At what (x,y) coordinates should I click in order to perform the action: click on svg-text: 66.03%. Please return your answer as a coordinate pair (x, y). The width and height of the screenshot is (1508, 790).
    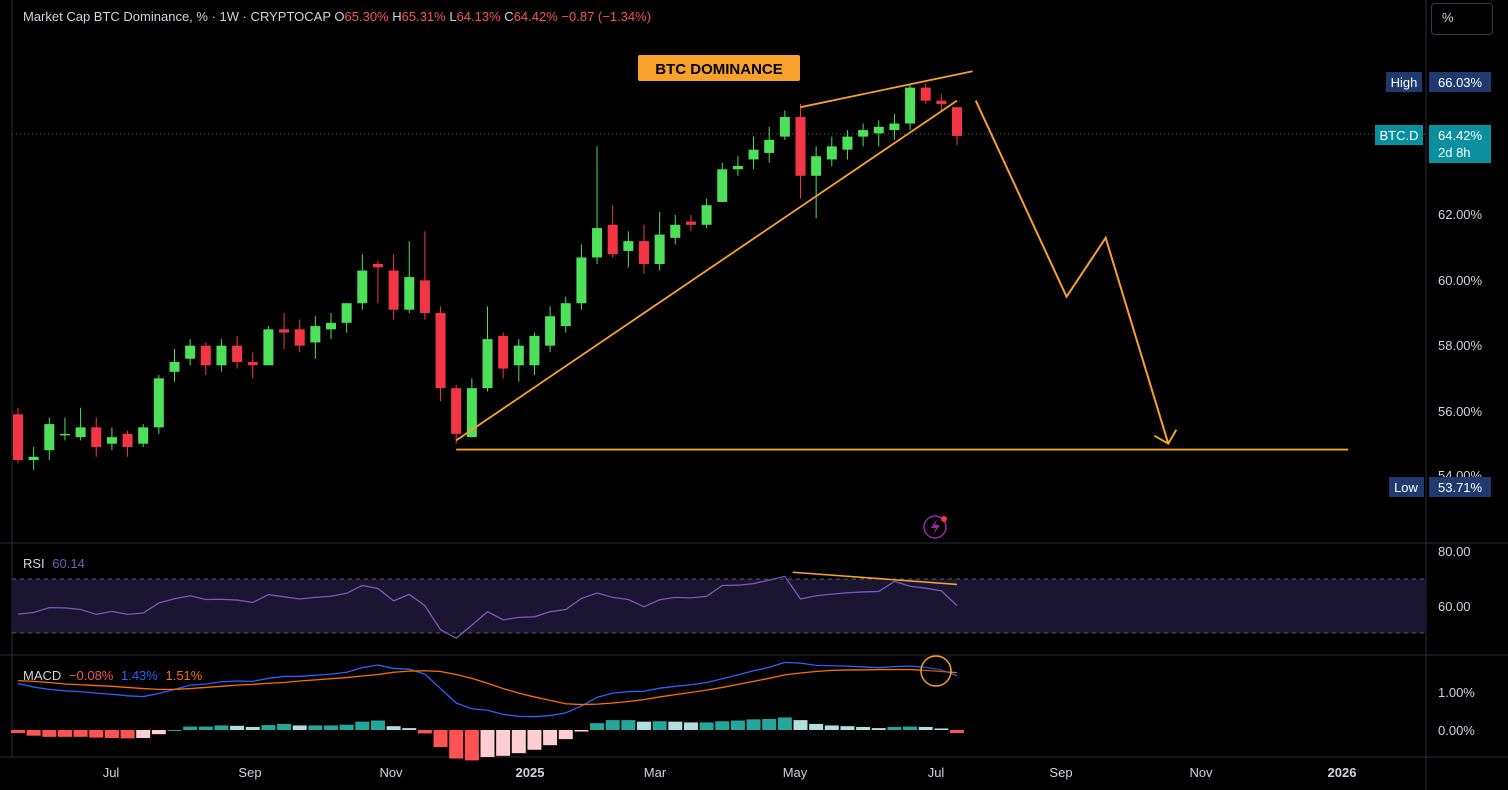
    Looking at the image, I should click on (1460, 82).